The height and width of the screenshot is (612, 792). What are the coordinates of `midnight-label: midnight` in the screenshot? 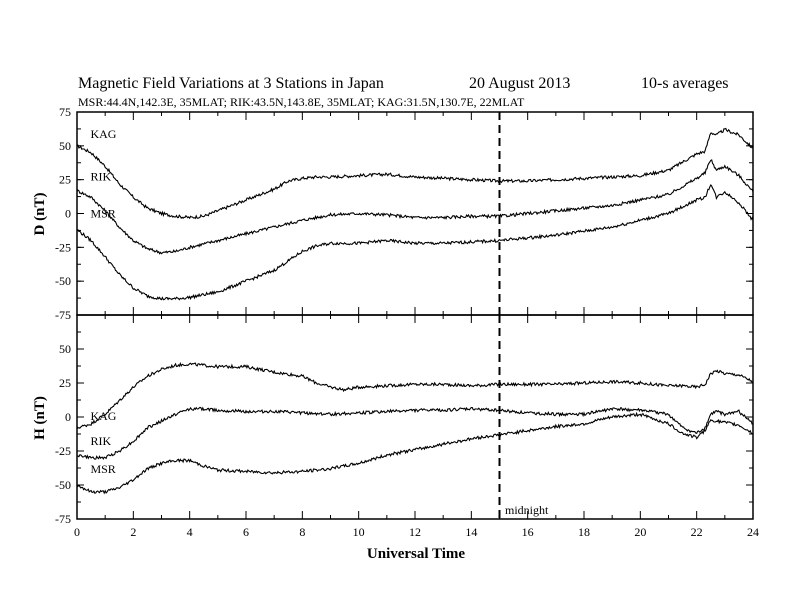 It's located at (527, 510).